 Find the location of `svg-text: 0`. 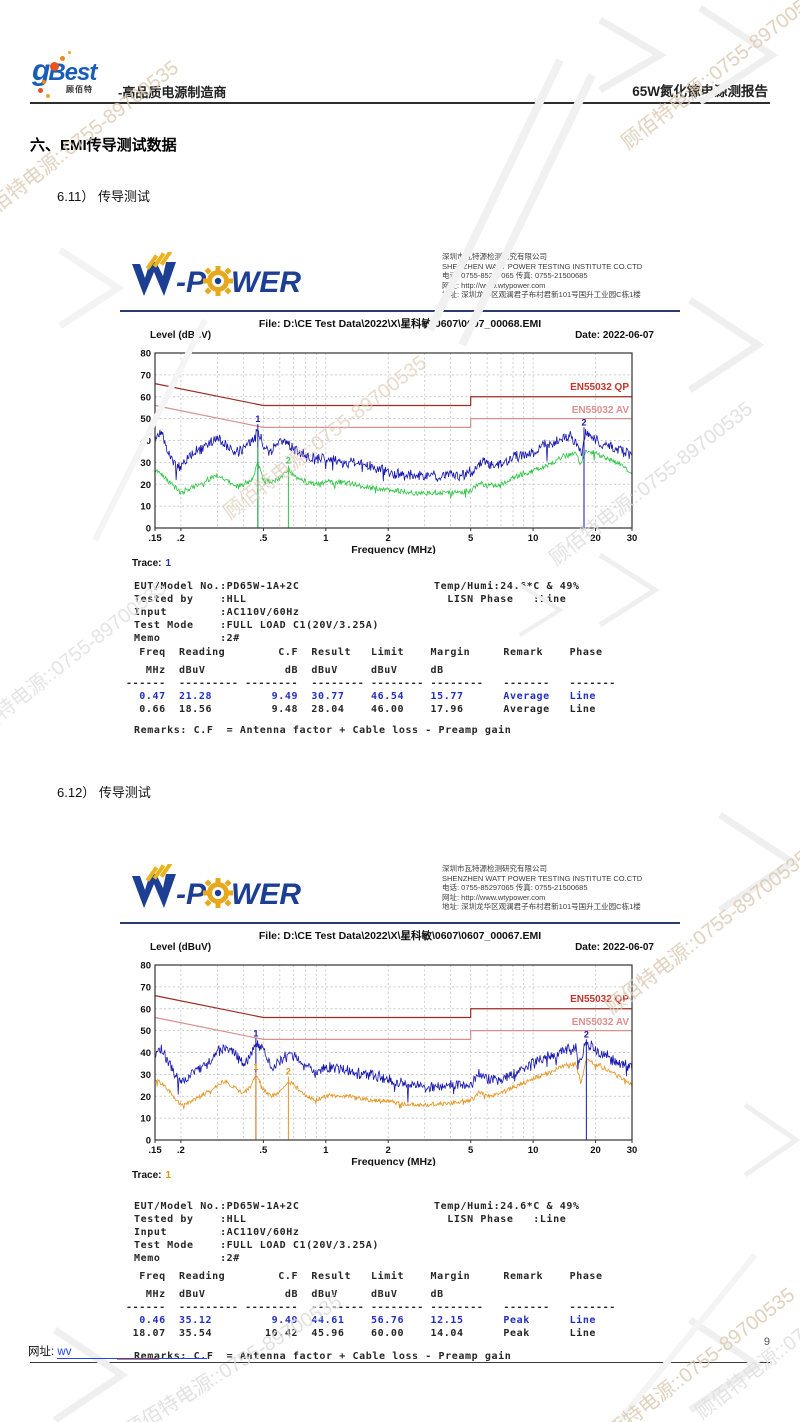

svg-text: 0 is located at coordinates (148, 1141).